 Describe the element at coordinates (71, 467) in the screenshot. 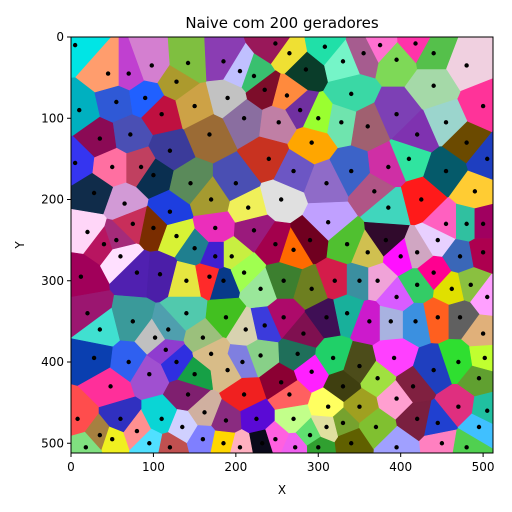

I see `x-tick-label: 0` at that location.